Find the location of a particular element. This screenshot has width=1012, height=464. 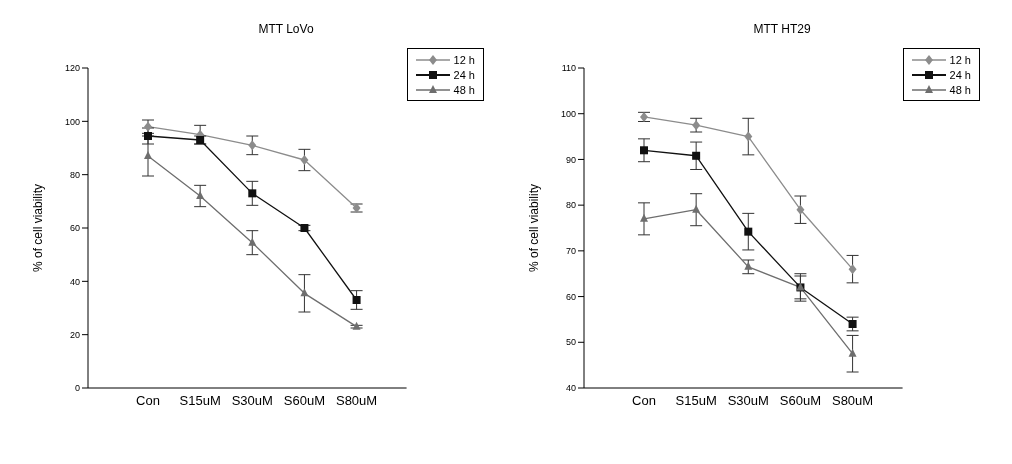

y-tick-label: 90 is located at coordinates (570, 159).